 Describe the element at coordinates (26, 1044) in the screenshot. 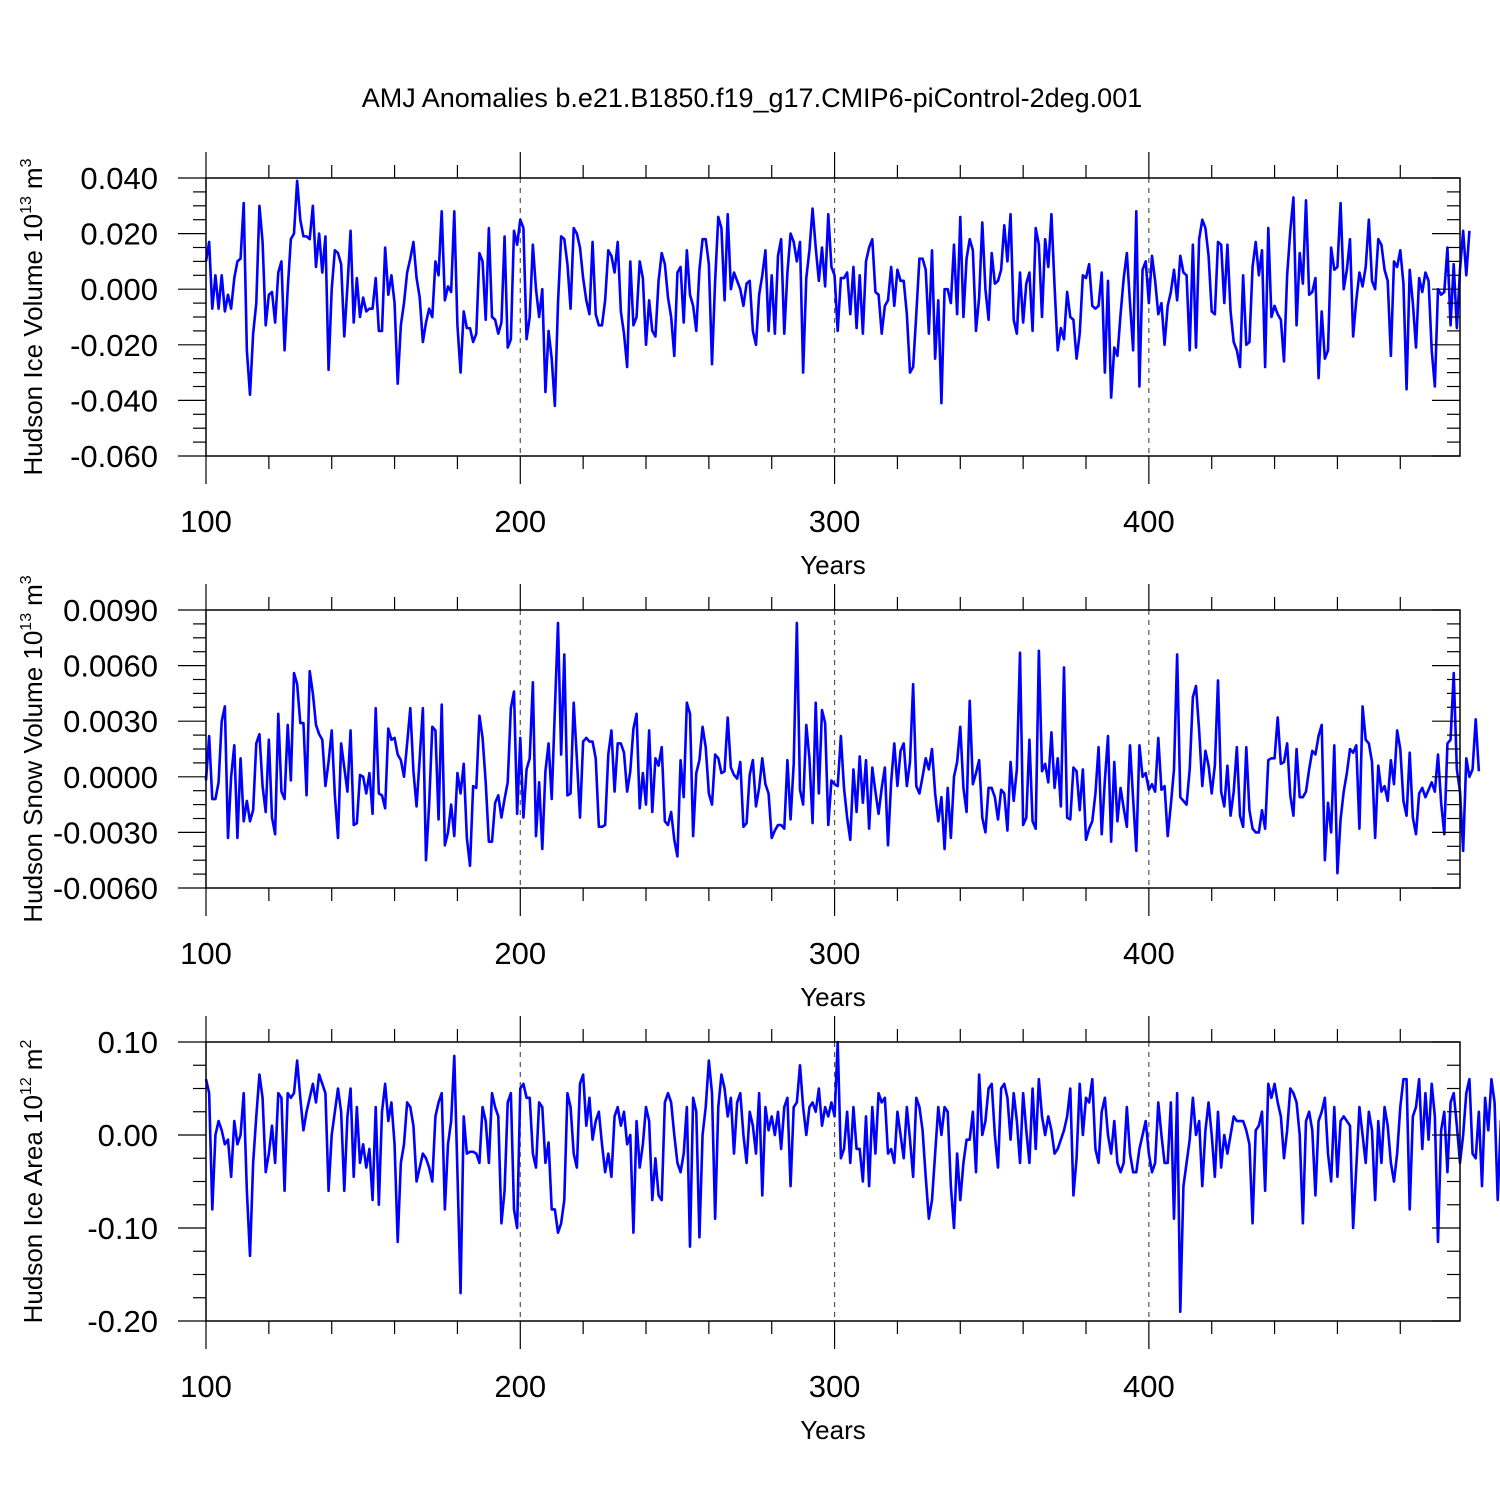

I see `y-axis-label-unit-power: 2` at that location.